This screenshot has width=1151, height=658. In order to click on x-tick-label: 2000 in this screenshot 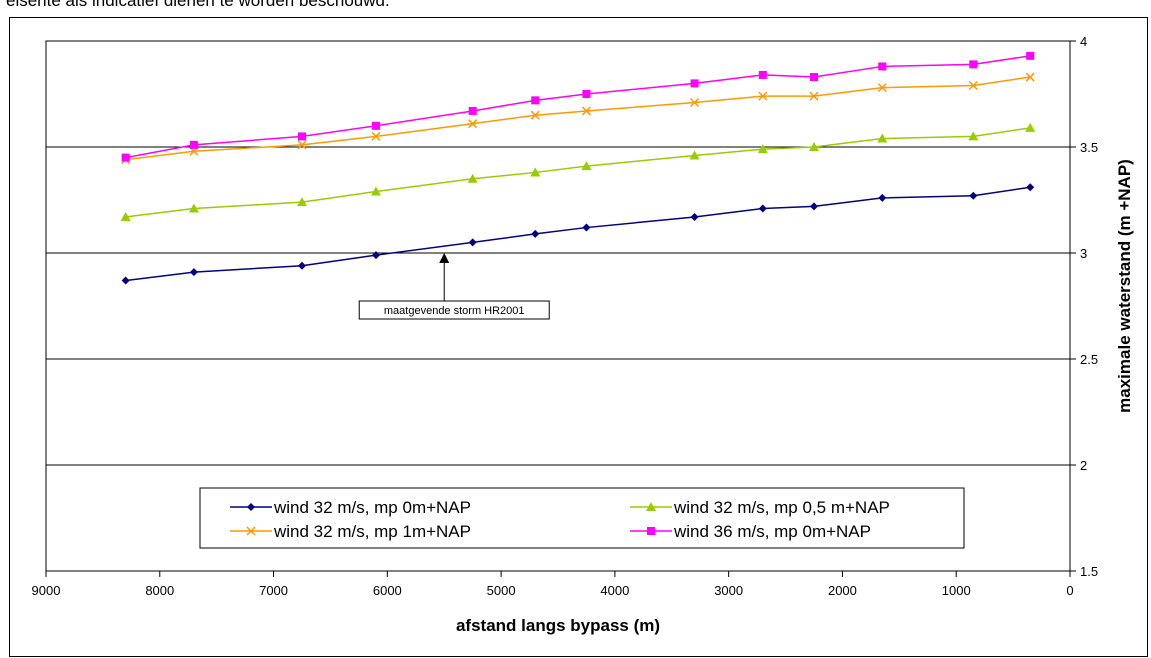, I will do `click(842, 590)`.